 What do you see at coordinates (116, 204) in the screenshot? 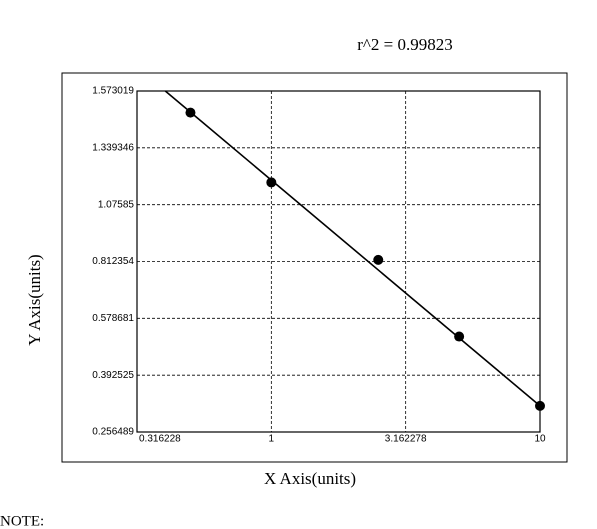
I see `y-tick-label: 1.07585` at bounding box center [116, 204].